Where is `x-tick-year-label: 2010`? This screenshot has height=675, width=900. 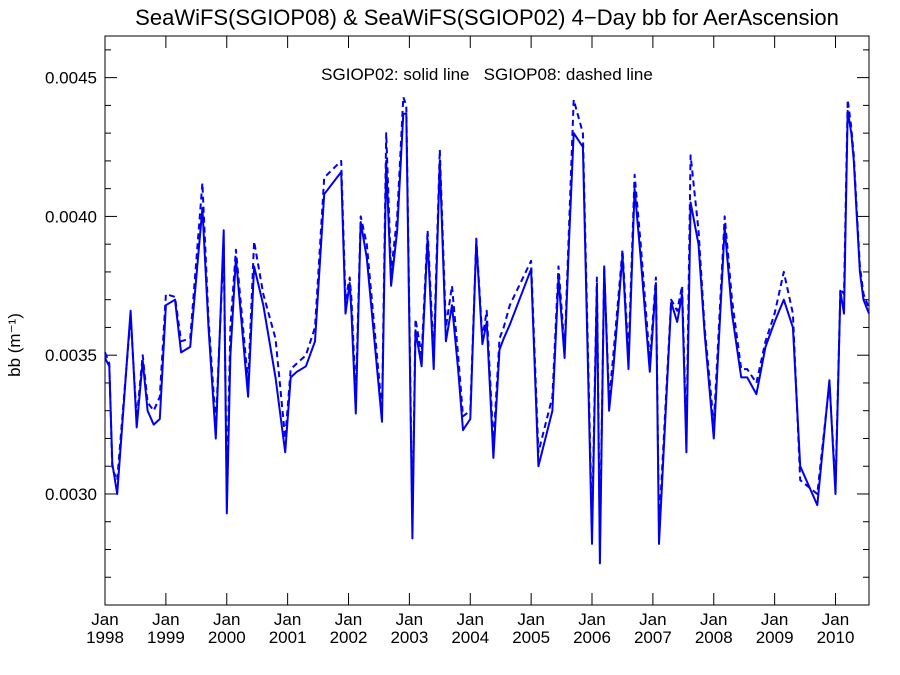 x-tick-year-label: 2010 is located at coordinates (836, 637).